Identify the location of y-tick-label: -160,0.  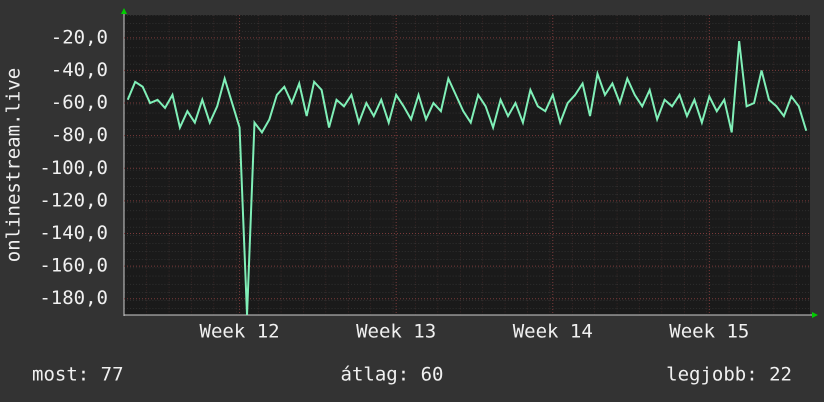
(73, 266).